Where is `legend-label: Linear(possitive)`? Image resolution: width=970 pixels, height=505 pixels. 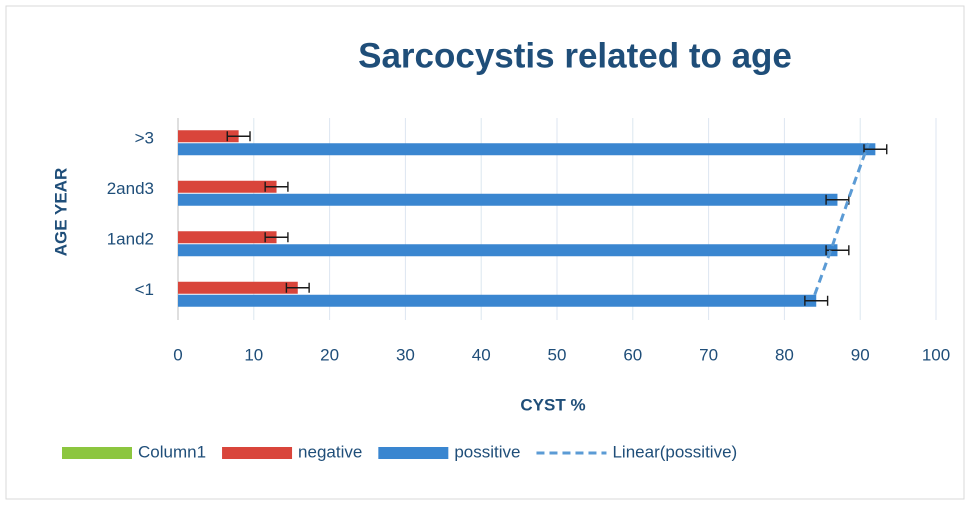 legend-label: Linear(possitive) is located at coordinates (674, 451).